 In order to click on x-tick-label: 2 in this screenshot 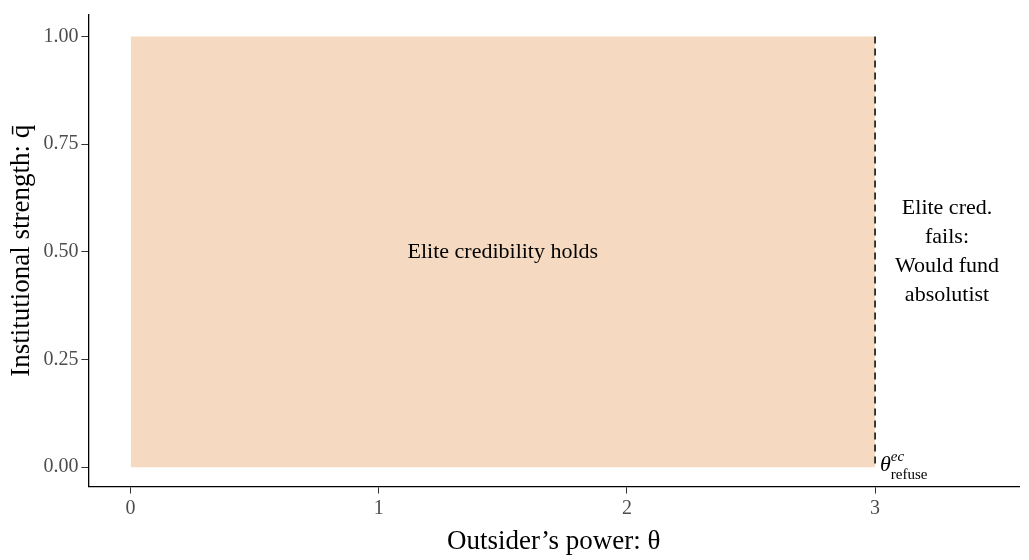, I will do `click(626, 506)`.